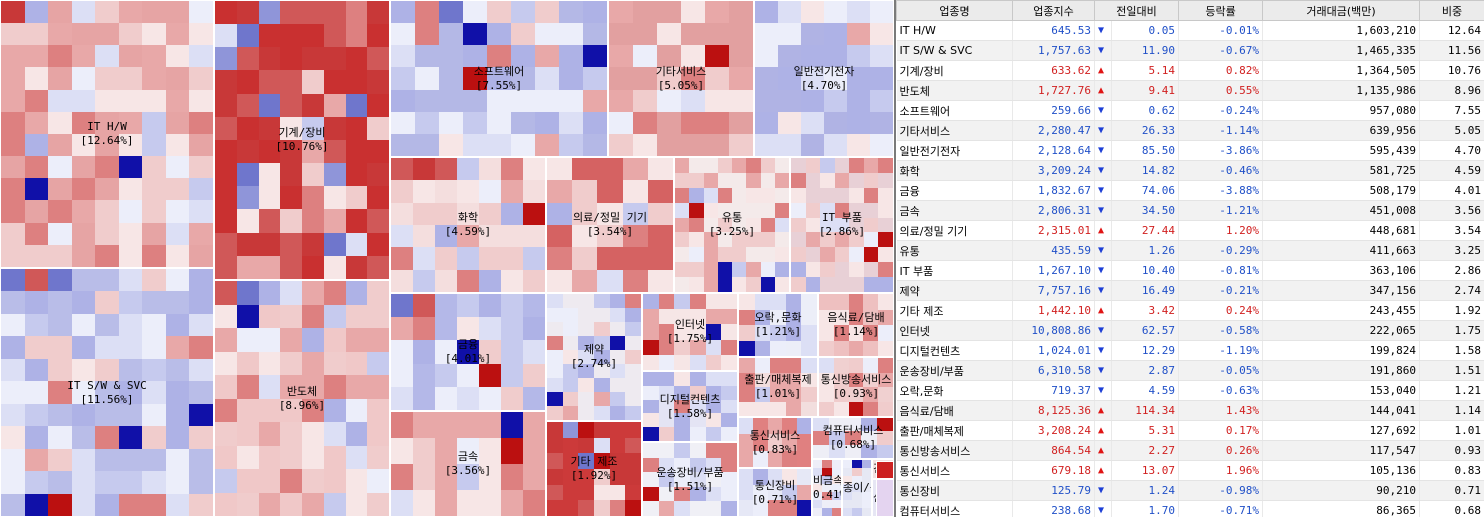 This screenshot has width=1484, height=517. What do you see at coordinates (954, 150) in the screenshot?
I see `sector-name: 일반전기전자` at bounding box center [954, 150].